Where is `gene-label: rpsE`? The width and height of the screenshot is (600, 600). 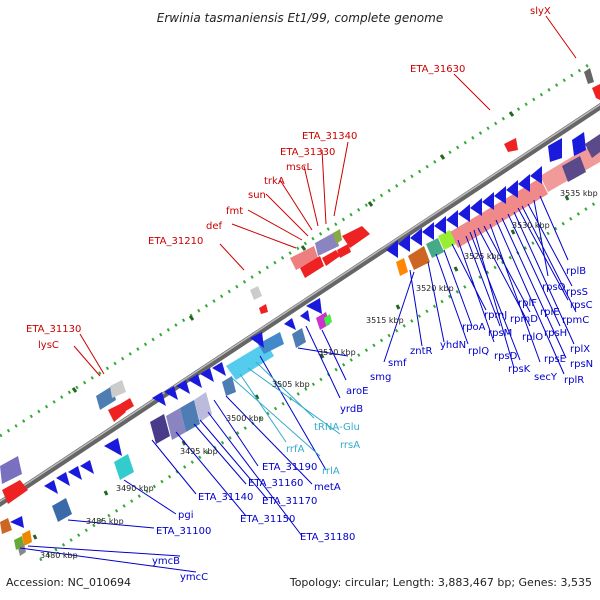 gene-label: rpsE is located at coordinates (555, 359).